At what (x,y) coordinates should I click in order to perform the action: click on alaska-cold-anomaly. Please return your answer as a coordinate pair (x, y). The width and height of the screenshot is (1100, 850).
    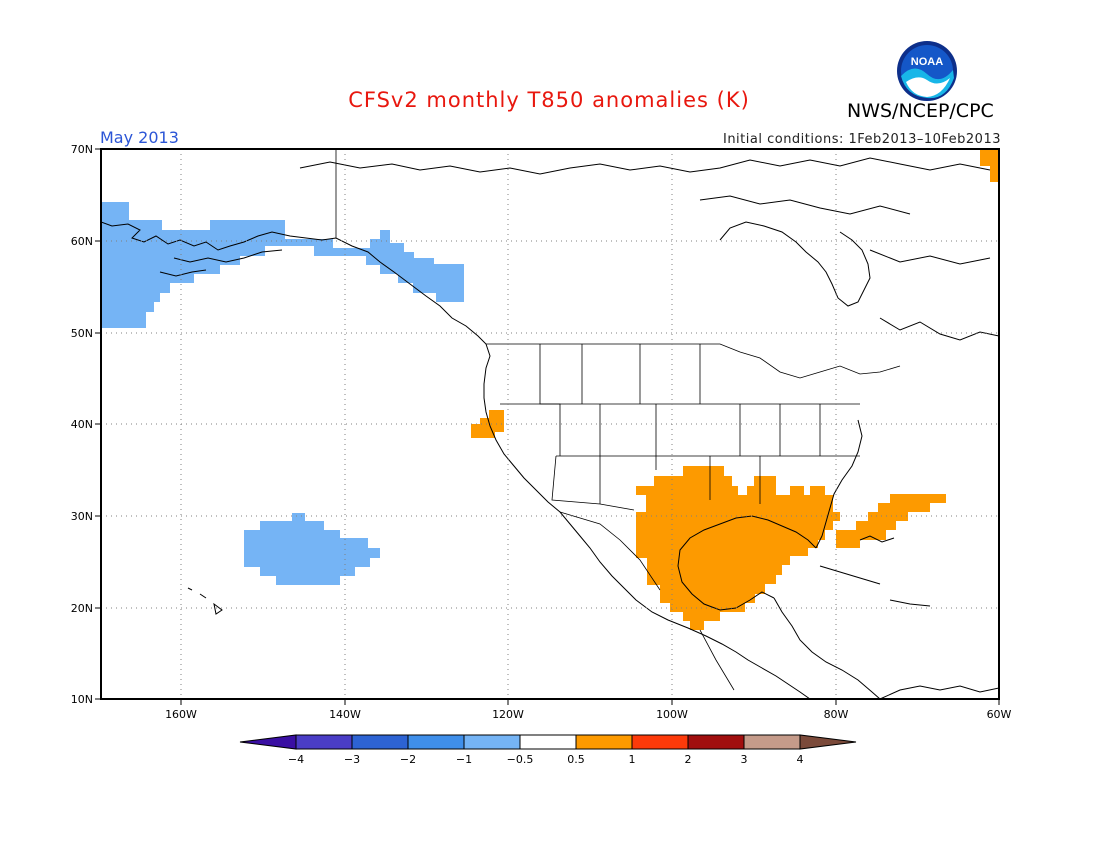
    Looking at the image, I should click on (282, 265).